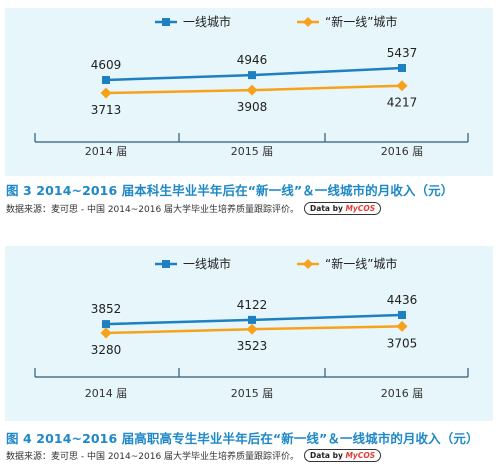 The width and height of the screenshot is (500, 469). I want to click on data-label: 3852, so click(106, 309).